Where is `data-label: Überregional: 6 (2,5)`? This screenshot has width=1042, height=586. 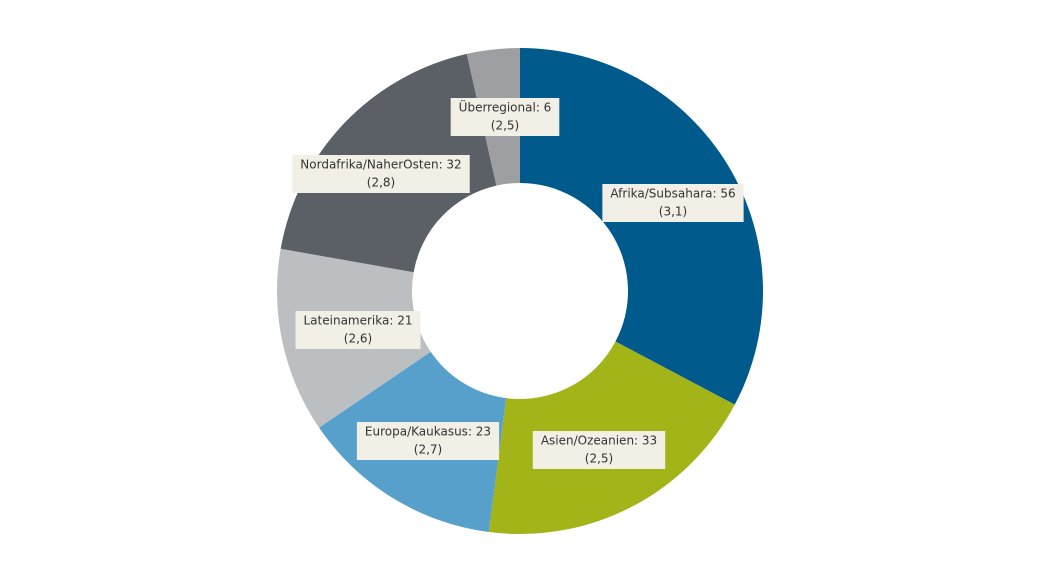 data-label: Überregional: 6 (2,5) is located at coordinates (505, 117).